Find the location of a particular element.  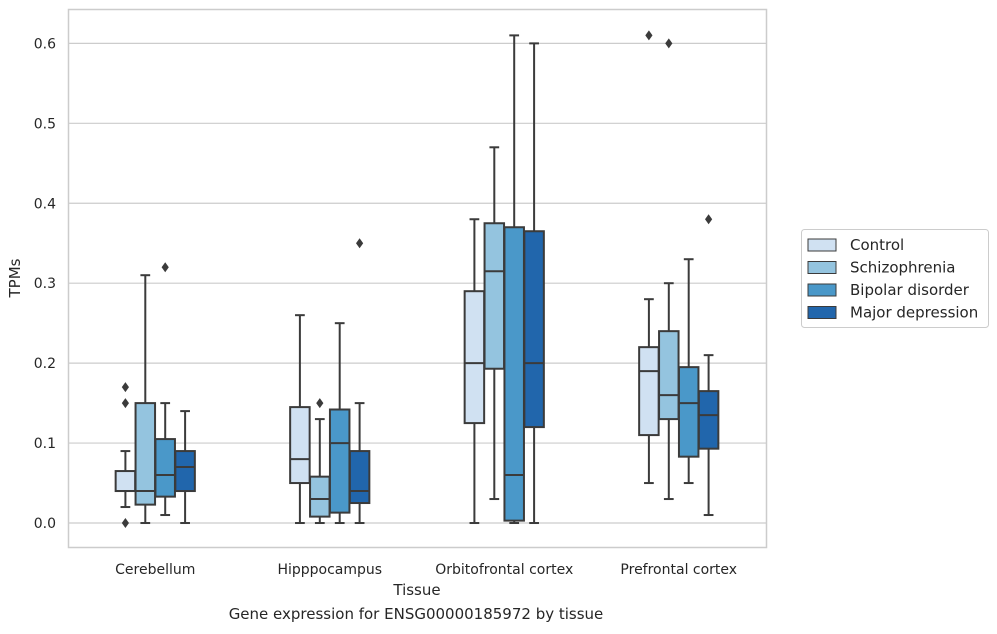

x-tick-label: Cerebellum is located at coordinates (155, 570).